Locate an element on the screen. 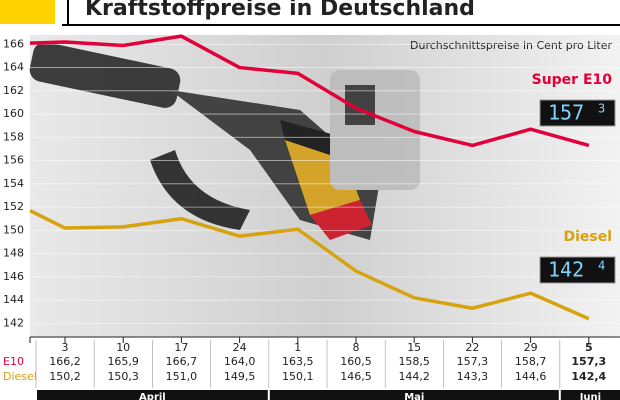  table-value: 163,5 is located at coordinates (298, 361).